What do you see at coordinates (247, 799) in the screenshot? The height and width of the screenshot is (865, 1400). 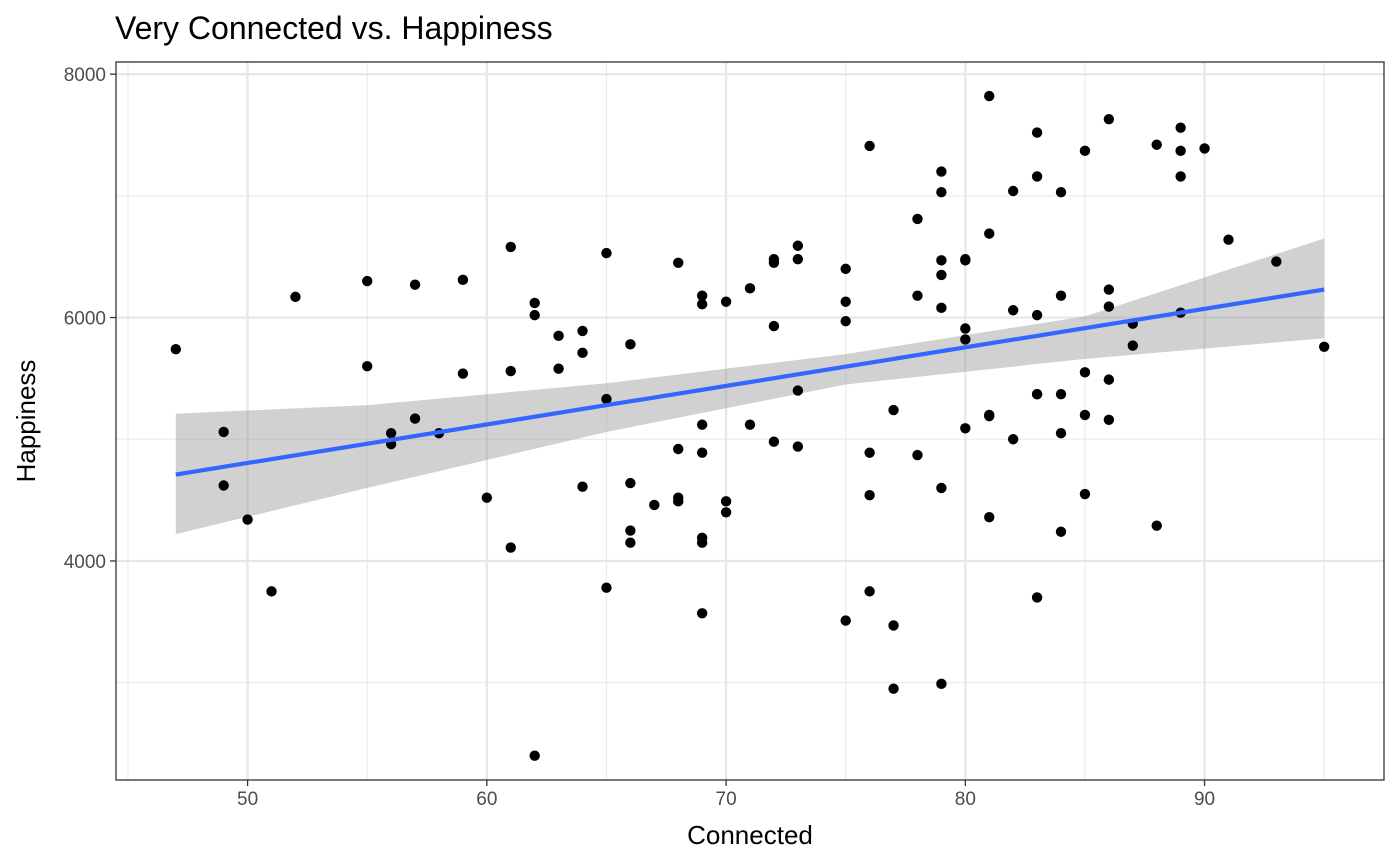 I see `x-tick-label: 50` at bounding box center [247, 799].